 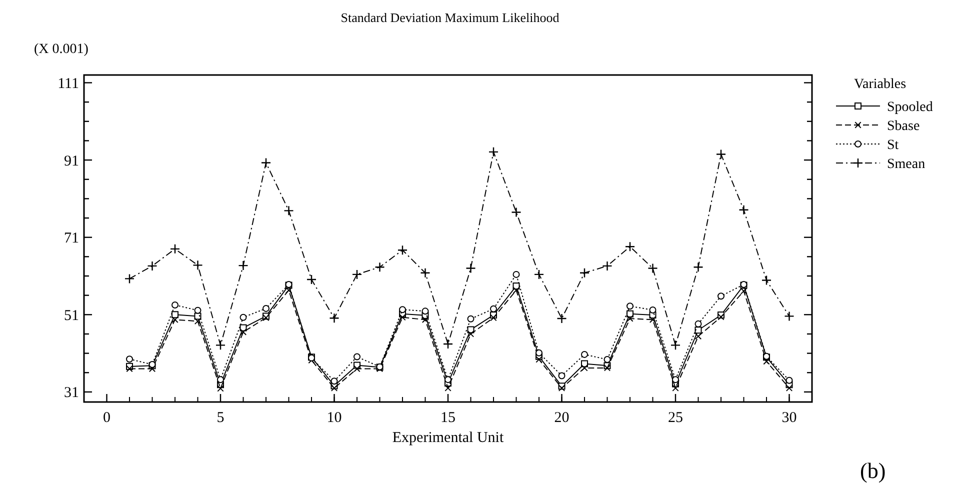 I want to click on y-tick-label: 31, so click(x=71, y=393).